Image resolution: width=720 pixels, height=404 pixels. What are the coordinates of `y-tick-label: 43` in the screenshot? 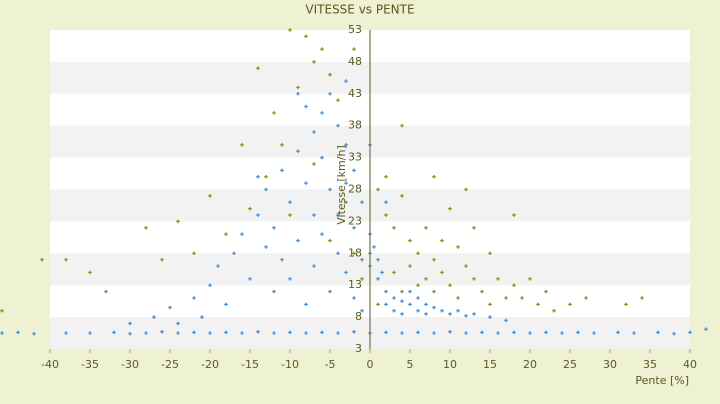 It's located at (355, 93).